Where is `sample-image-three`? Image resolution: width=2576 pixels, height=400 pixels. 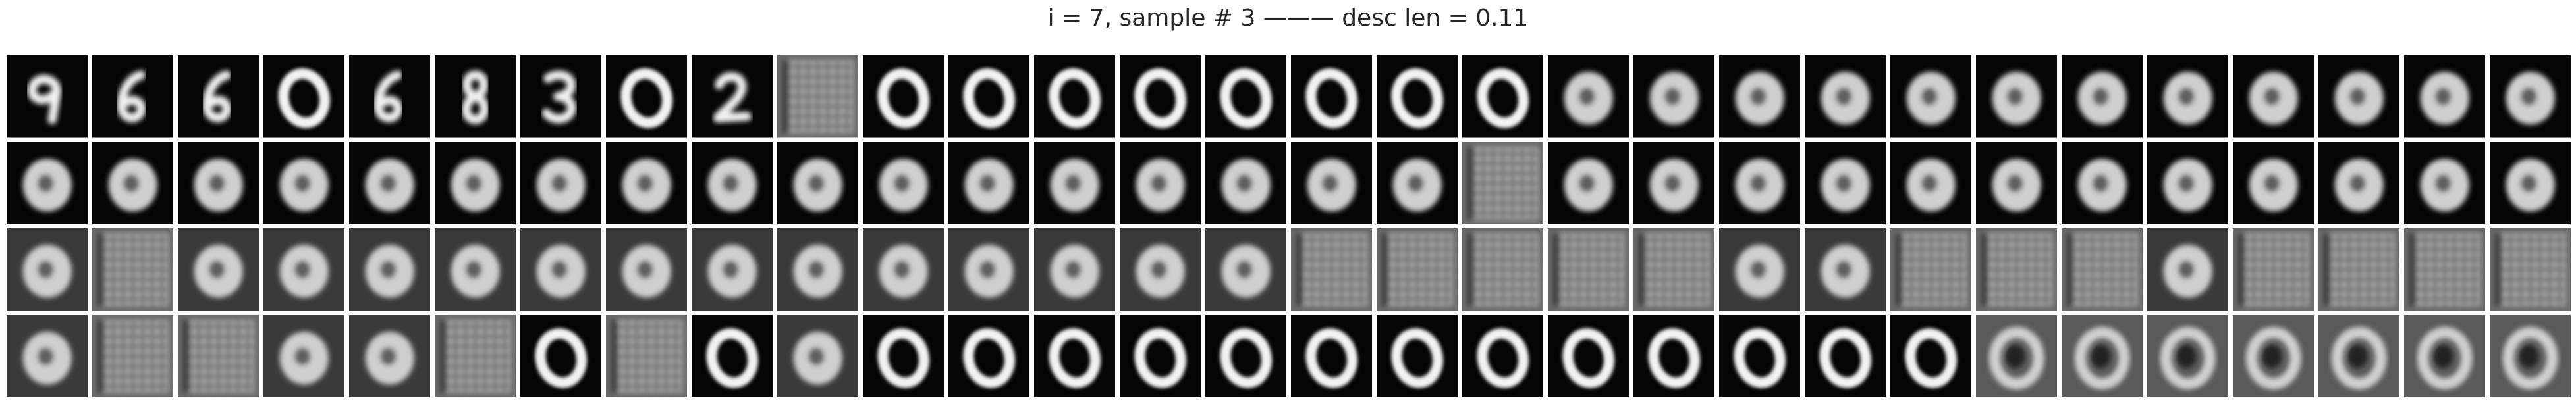 sample-image-three is located at coordinates (561, 97).